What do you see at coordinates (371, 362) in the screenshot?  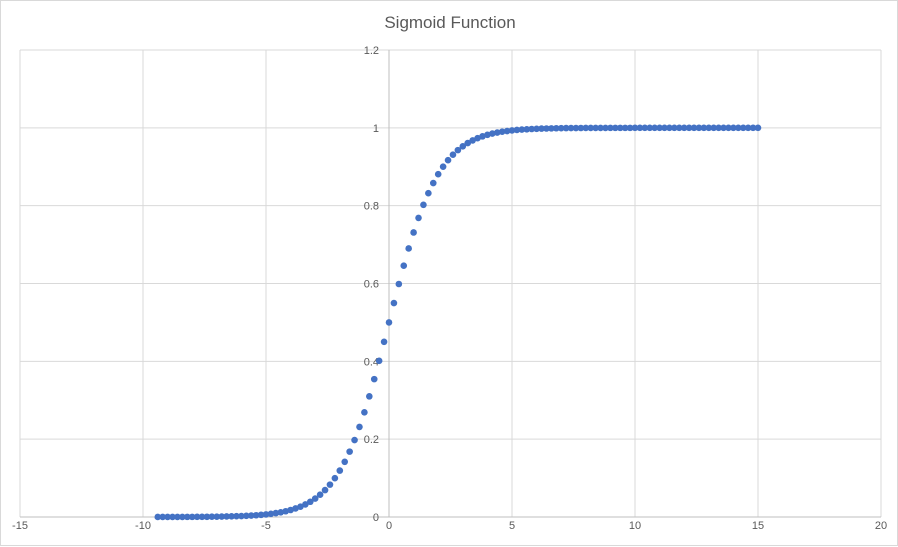 I see `y-tick-label: 0.4` at bounding box center [371, 362].